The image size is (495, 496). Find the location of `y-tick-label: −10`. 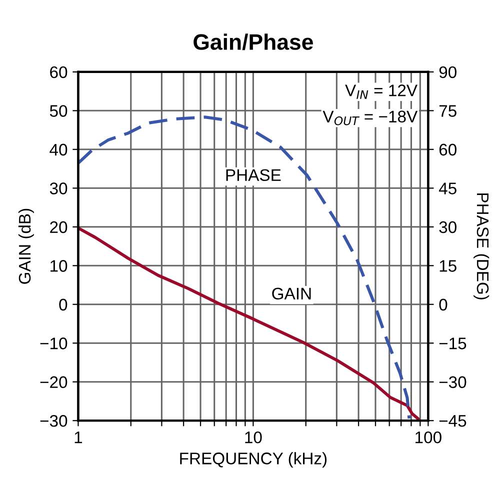

y-tick-label: −10 is located at coordinates (54, 344).